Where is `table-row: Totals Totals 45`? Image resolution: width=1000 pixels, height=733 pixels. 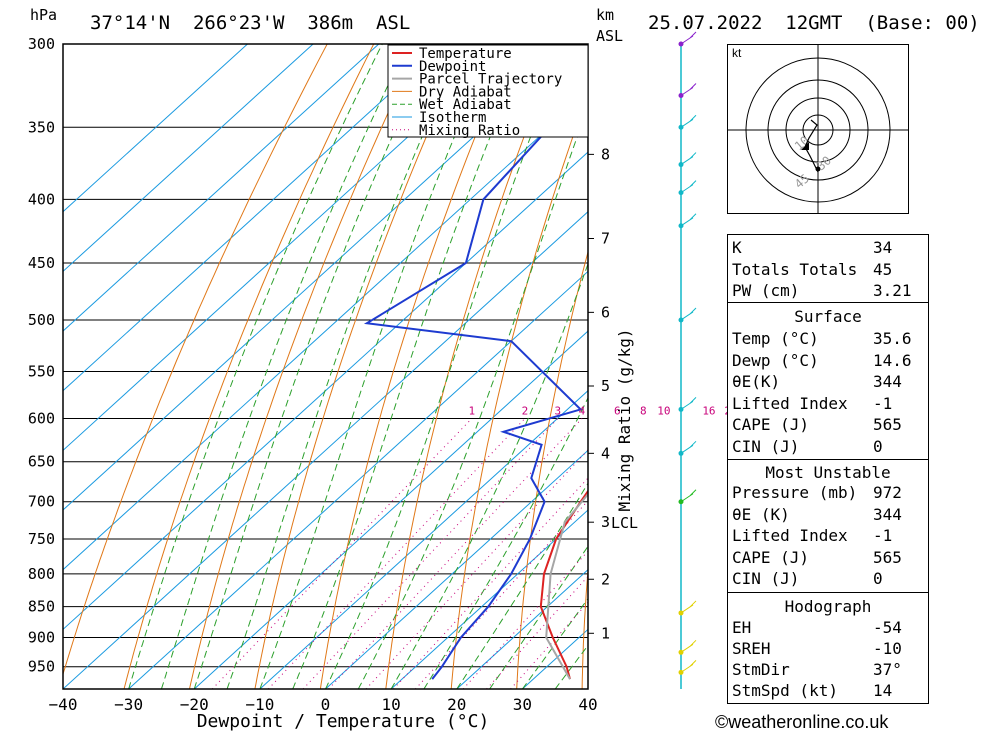 table-row: Totals Totals 45 is located at coordinates (828, 270).